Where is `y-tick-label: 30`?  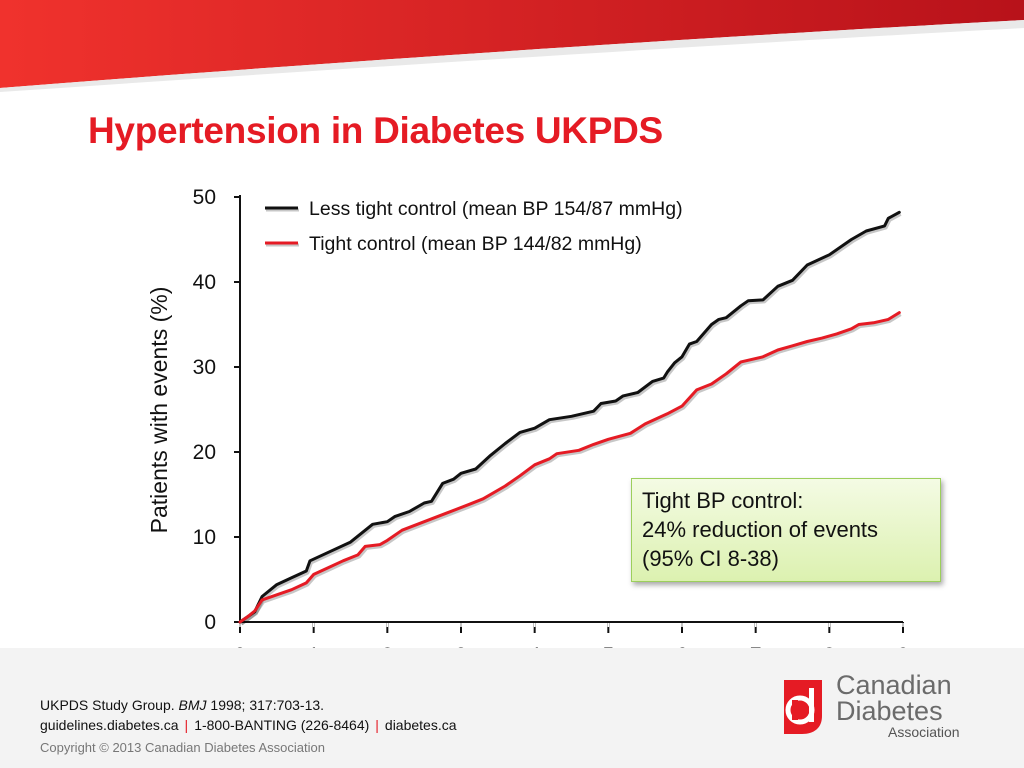 y-tick-label: 30 is located at coordinates (204, 367).